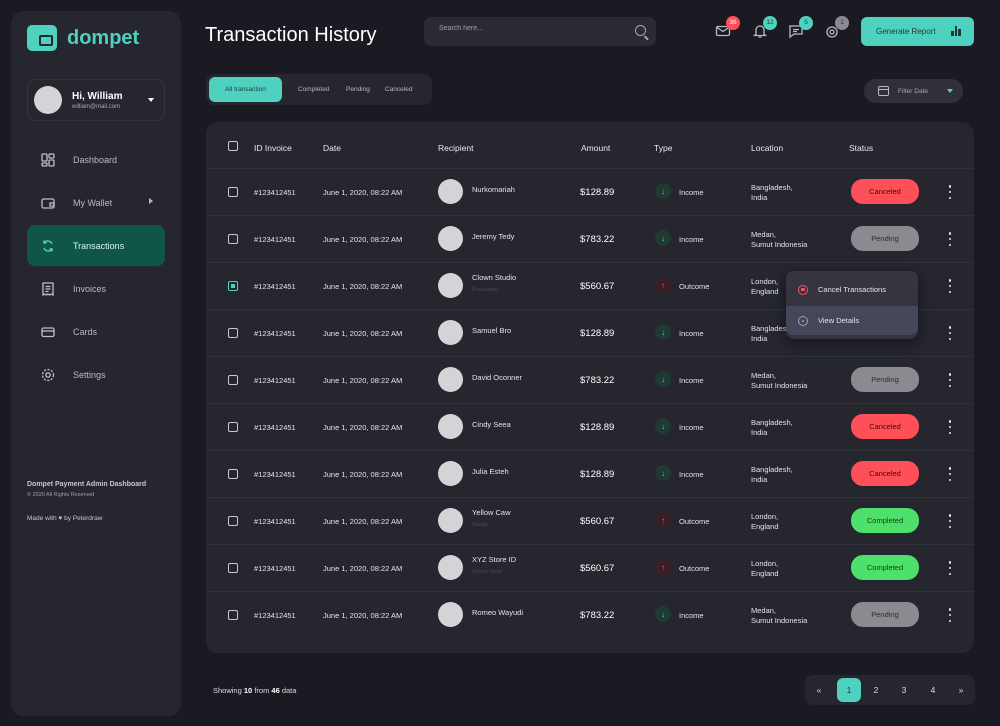 The image size is (1000, 726). Describe the element at coordinates (861, 148) in the screenshot. I see `column-header-status: Status` at that location.